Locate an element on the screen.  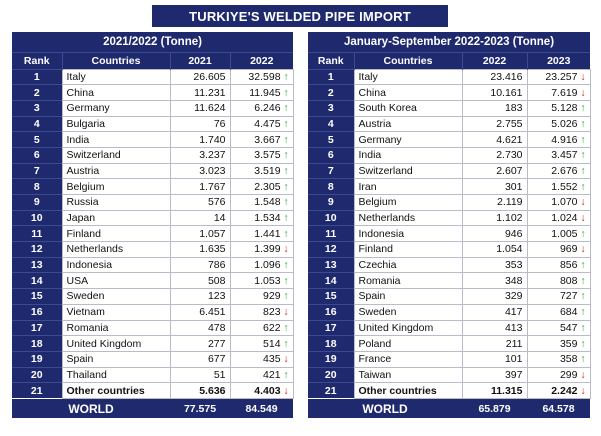
value1-cell: 1.767 is located at coordinates (200, 186).